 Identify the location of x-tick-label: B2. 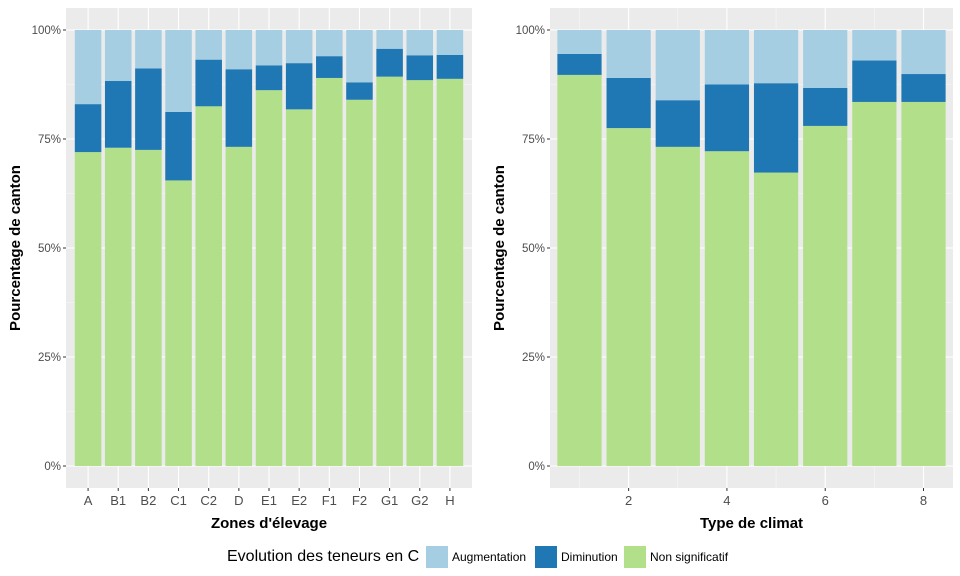
(148, 500).